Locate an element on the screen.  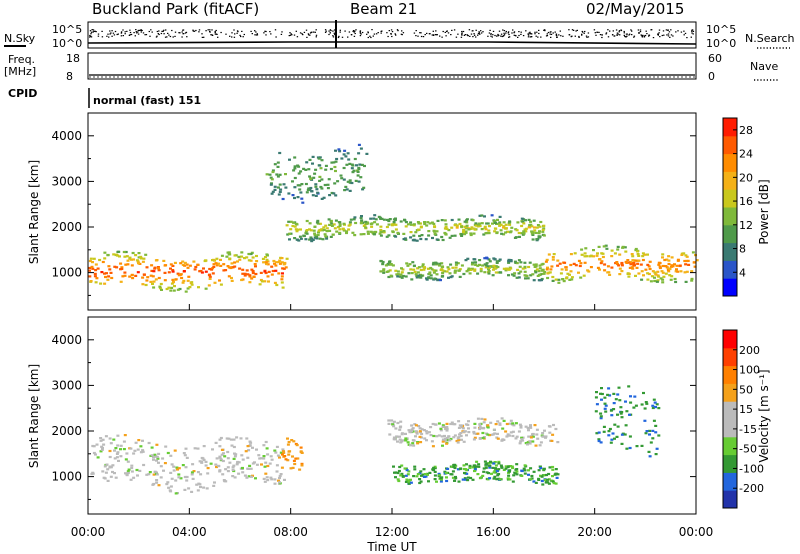
y-tick-label: 1000 is located at coordinates (66, 477).